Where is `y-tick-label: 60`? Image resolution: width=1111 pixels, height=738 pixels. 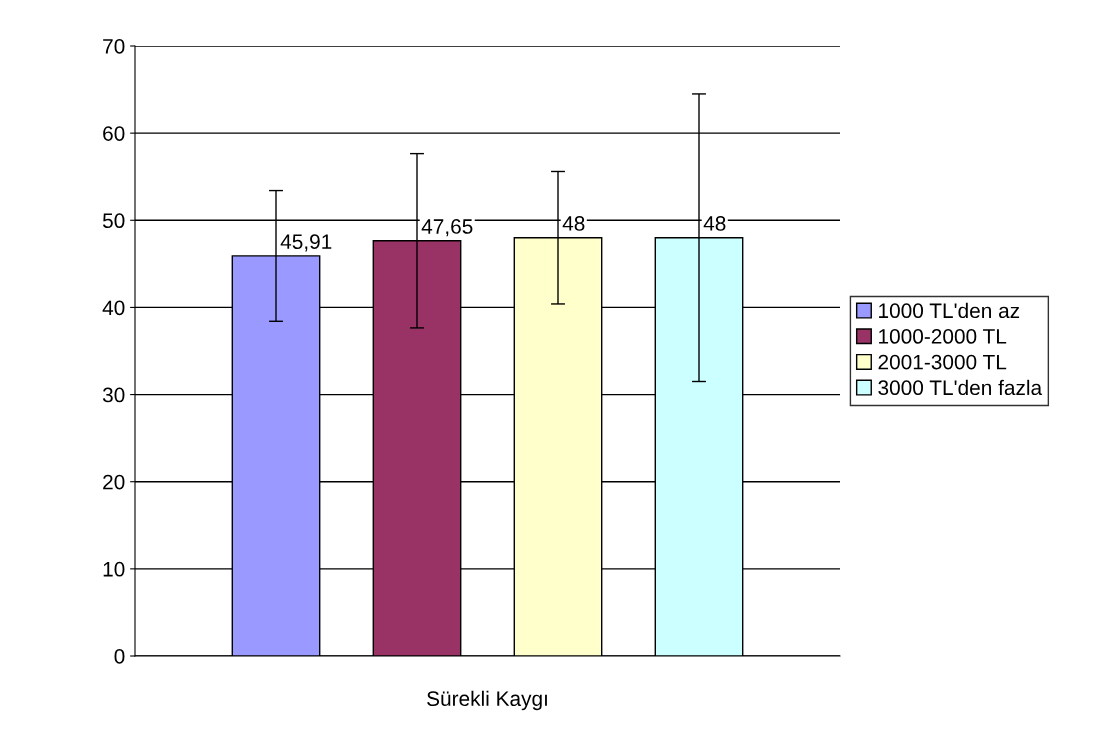 y-tick-label: 60 is located at coordinates (114, 133).